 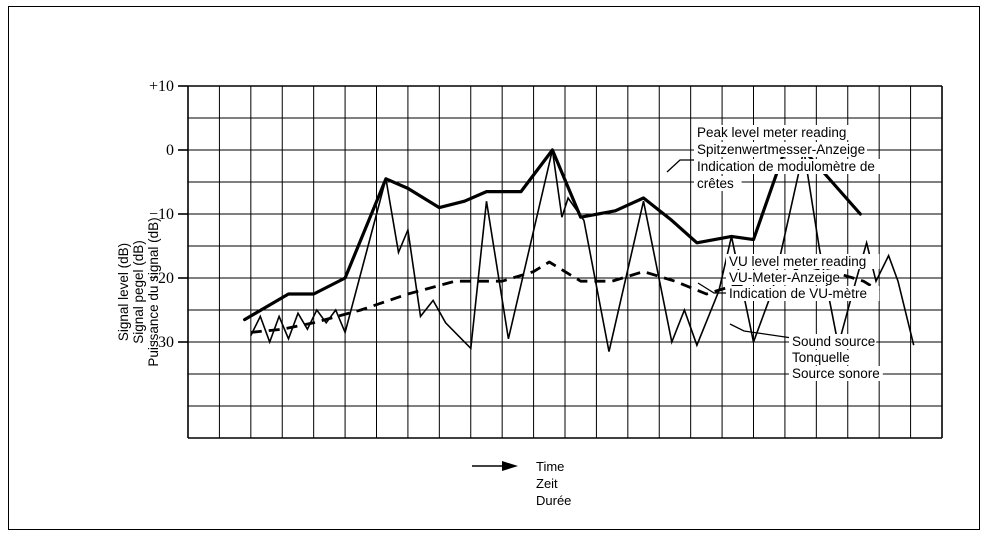 What do you see at coordinates (798, 293) in the screenshot?
I see `annotation-vu-line: Indication de VU-mètre` at bounding box center [798, 293].